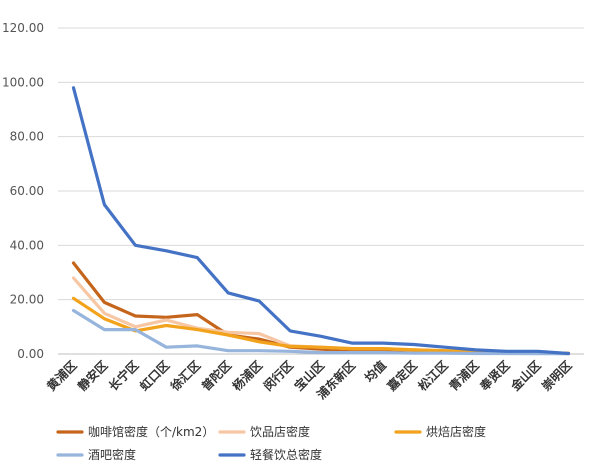 The height and width of the screenshot is (473, 600). What do you see at coordinates (278, 376) in the screenshot?
I see `x-tick-label: 闵行区` at bounding box center [278, 376].